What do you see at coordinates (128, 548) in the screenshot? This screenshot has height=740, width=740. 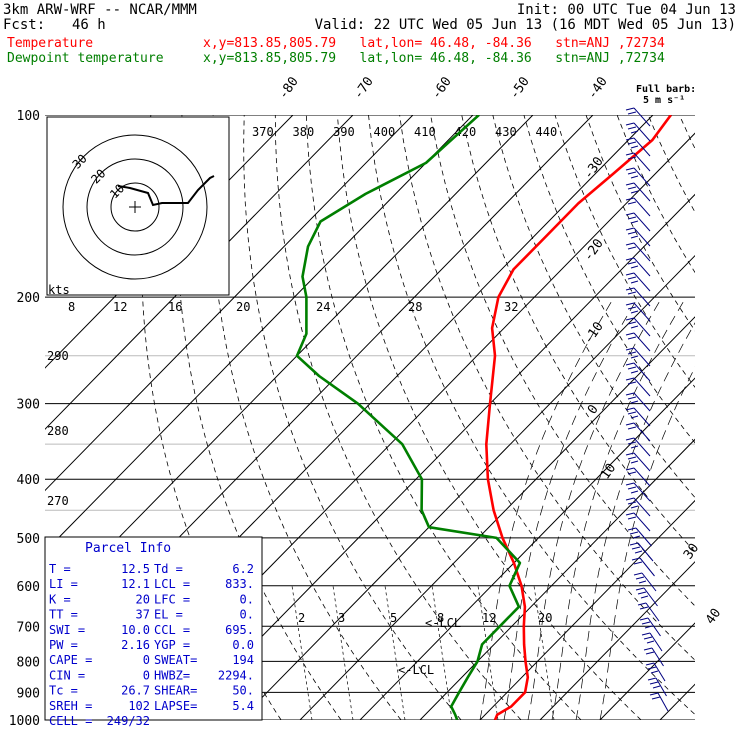 I see `parcel-info-title: Parcel Info` at bounding box center [128, 548].